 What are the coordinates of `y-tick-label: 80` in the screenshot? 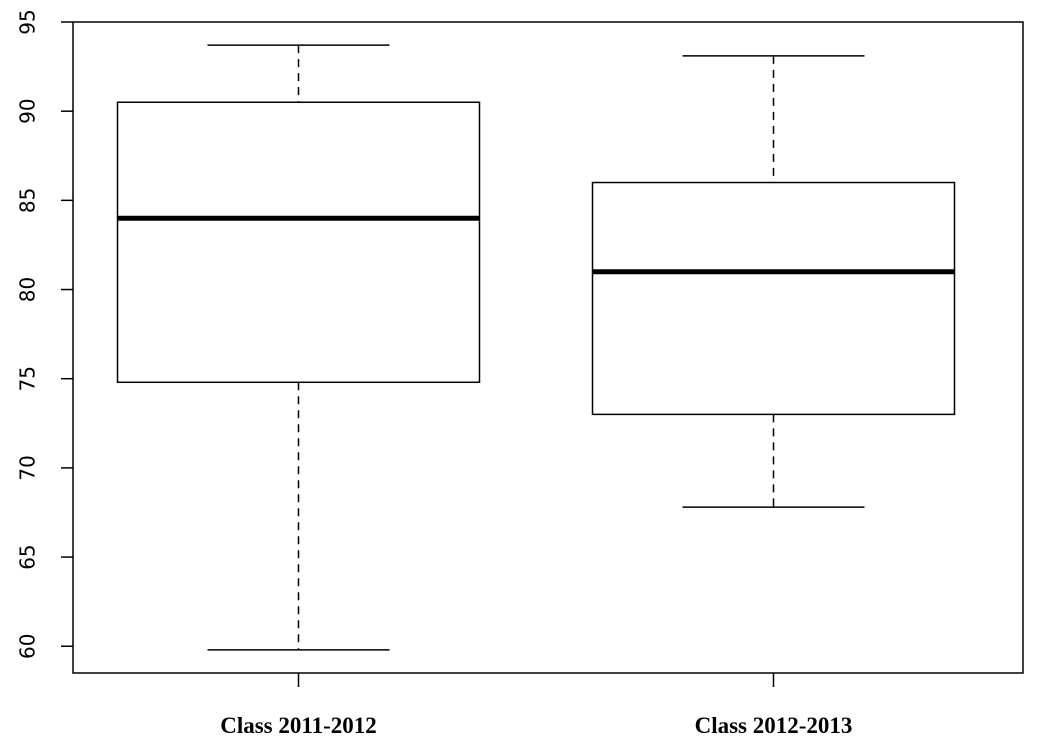 It's located at (28, 289).